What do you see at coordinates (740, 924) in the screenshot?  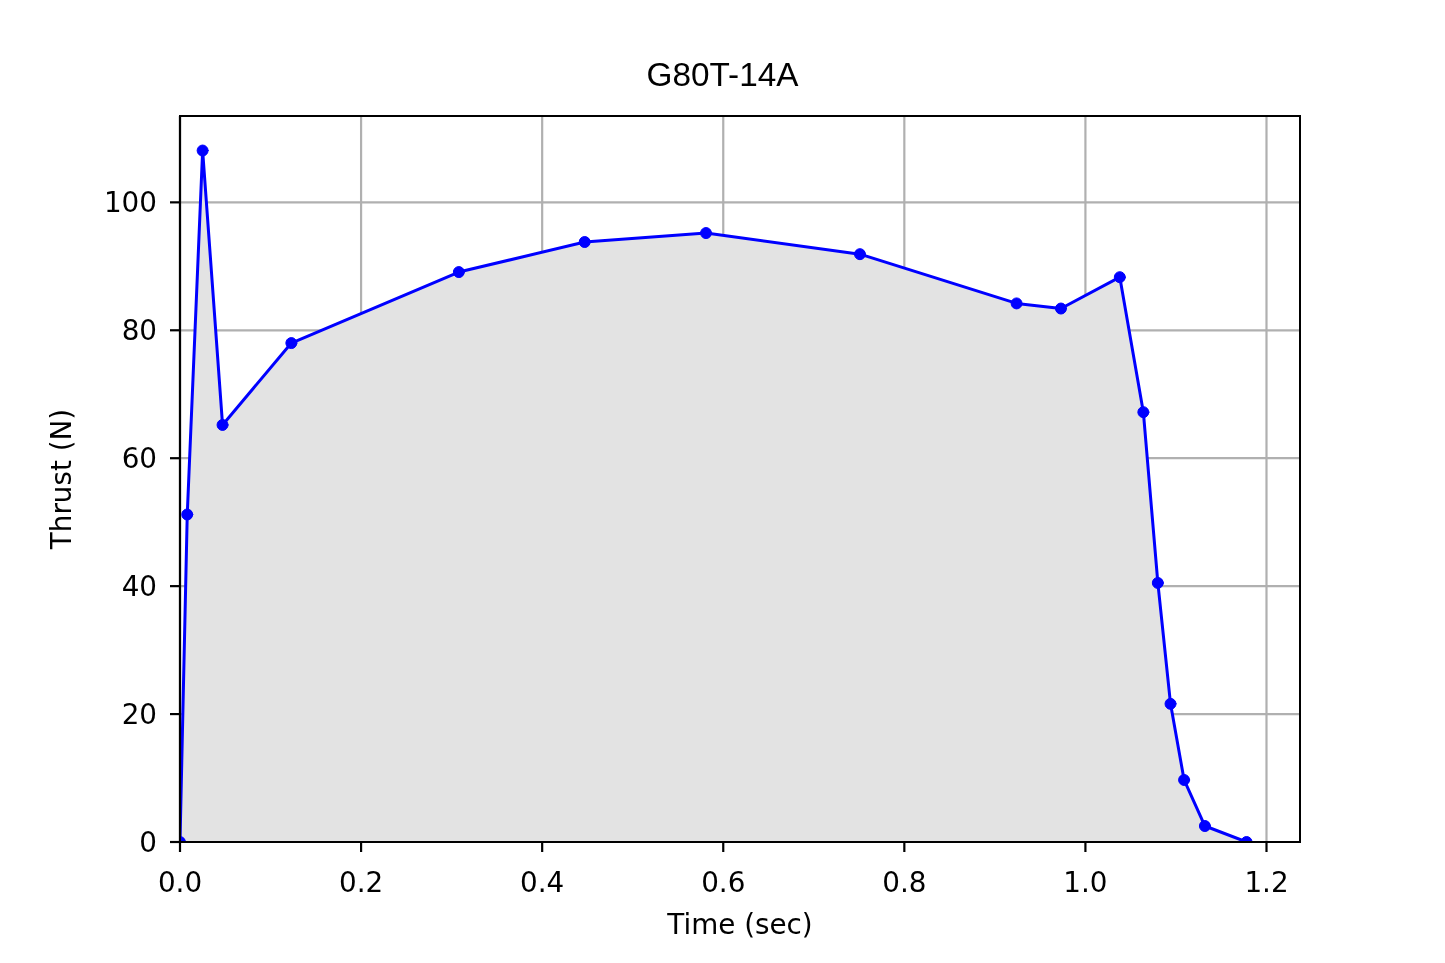 I see `x-axis-title: Time (sec)` at bounding box center [740, 924].